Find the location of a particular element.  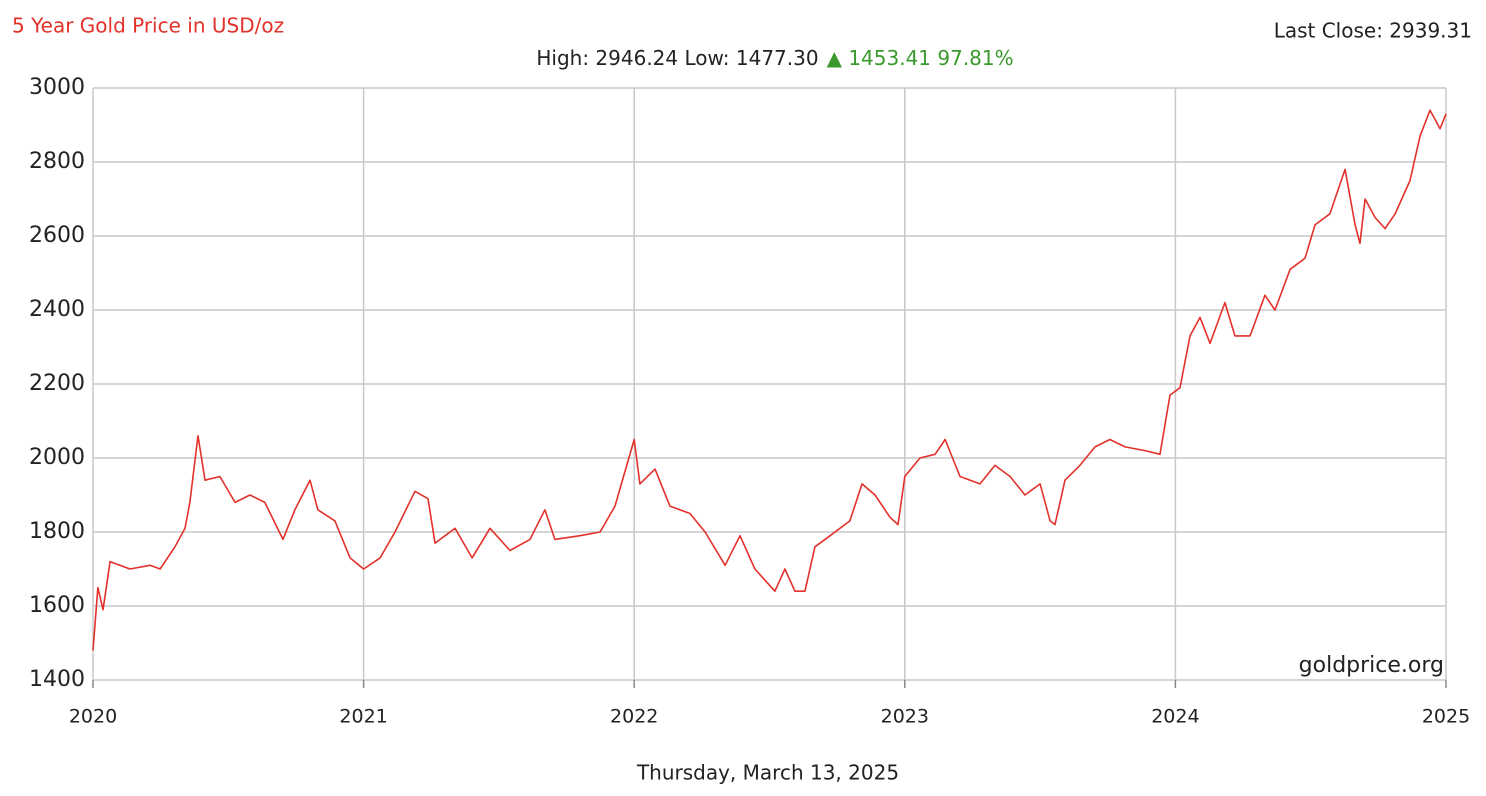

x-tick-label: 2023 is located at coordinates (905, 717).